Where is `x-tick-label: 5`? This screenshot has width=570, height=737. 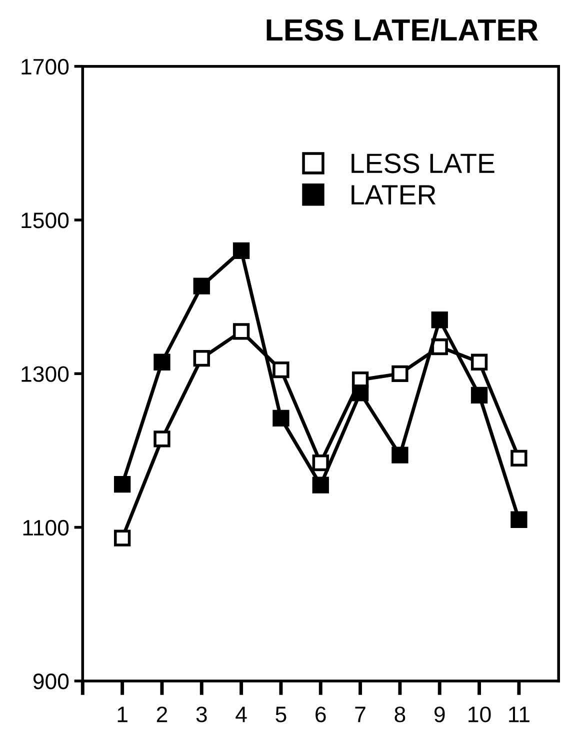 x-tick-label: 5 is located at coordinates (281, 714).